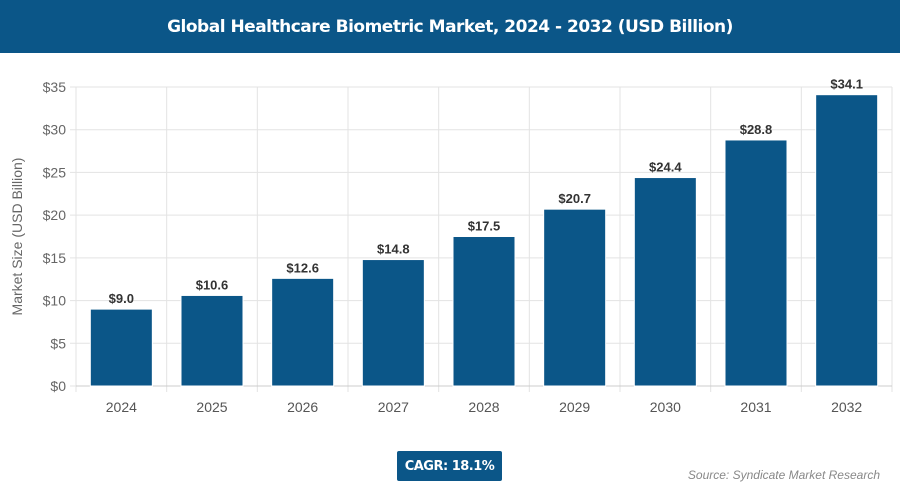 The width and height of the screenshot is (900, 500). I want to click on bar-2032, so click(847, 240).